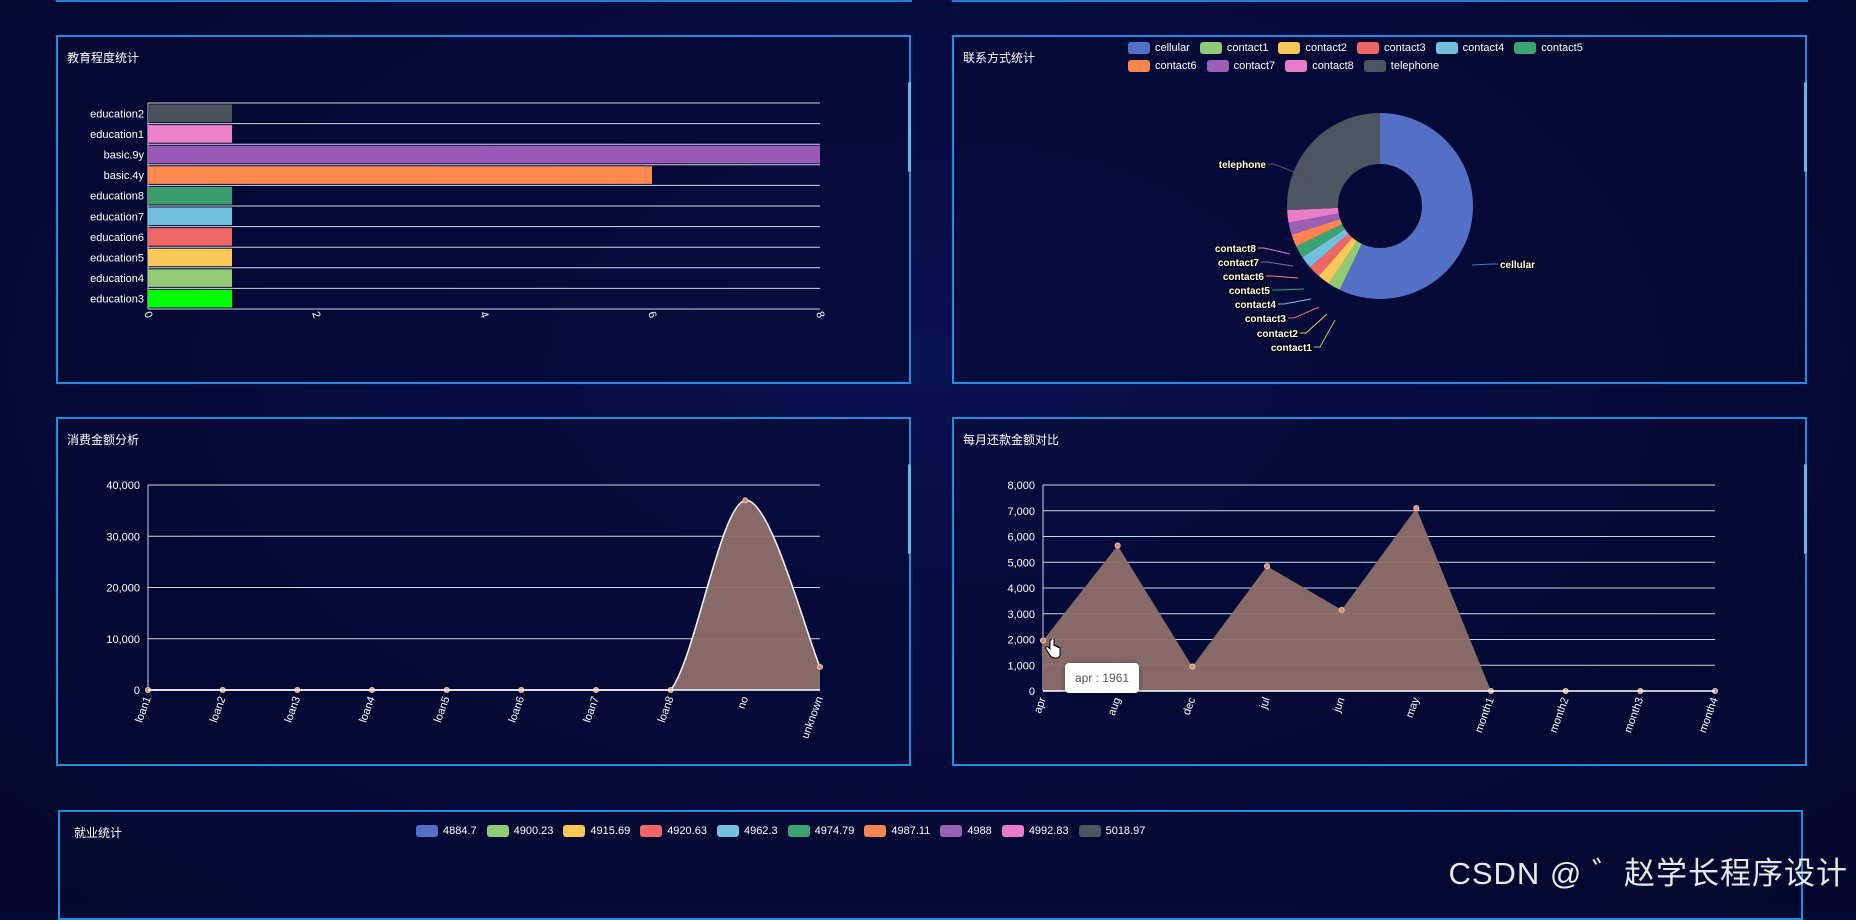  I want to click on legend-label: contact6, so click(1176, 66).